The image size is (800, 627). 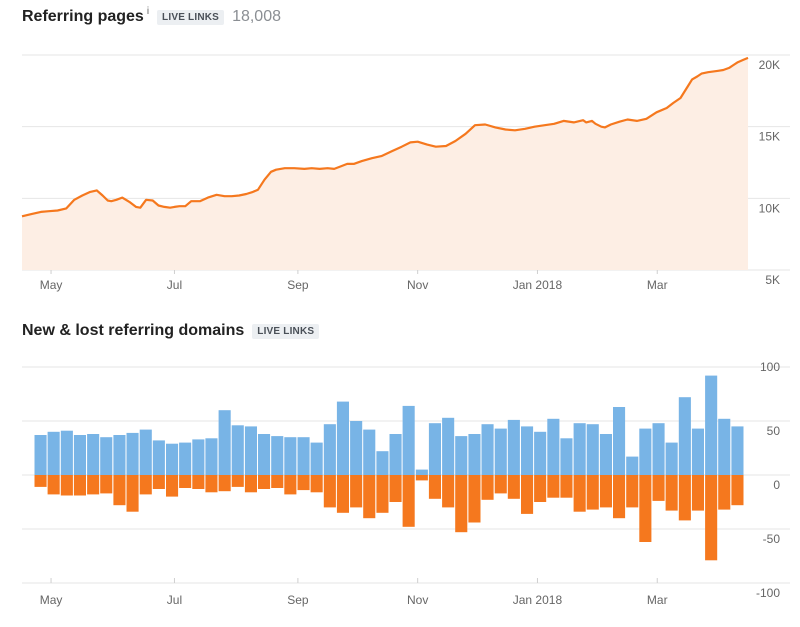 What do you see at coordinates (538, 600) in the screenshot?
I see `x-tick-label: Jan 2018` at bounding box center [538, 600].